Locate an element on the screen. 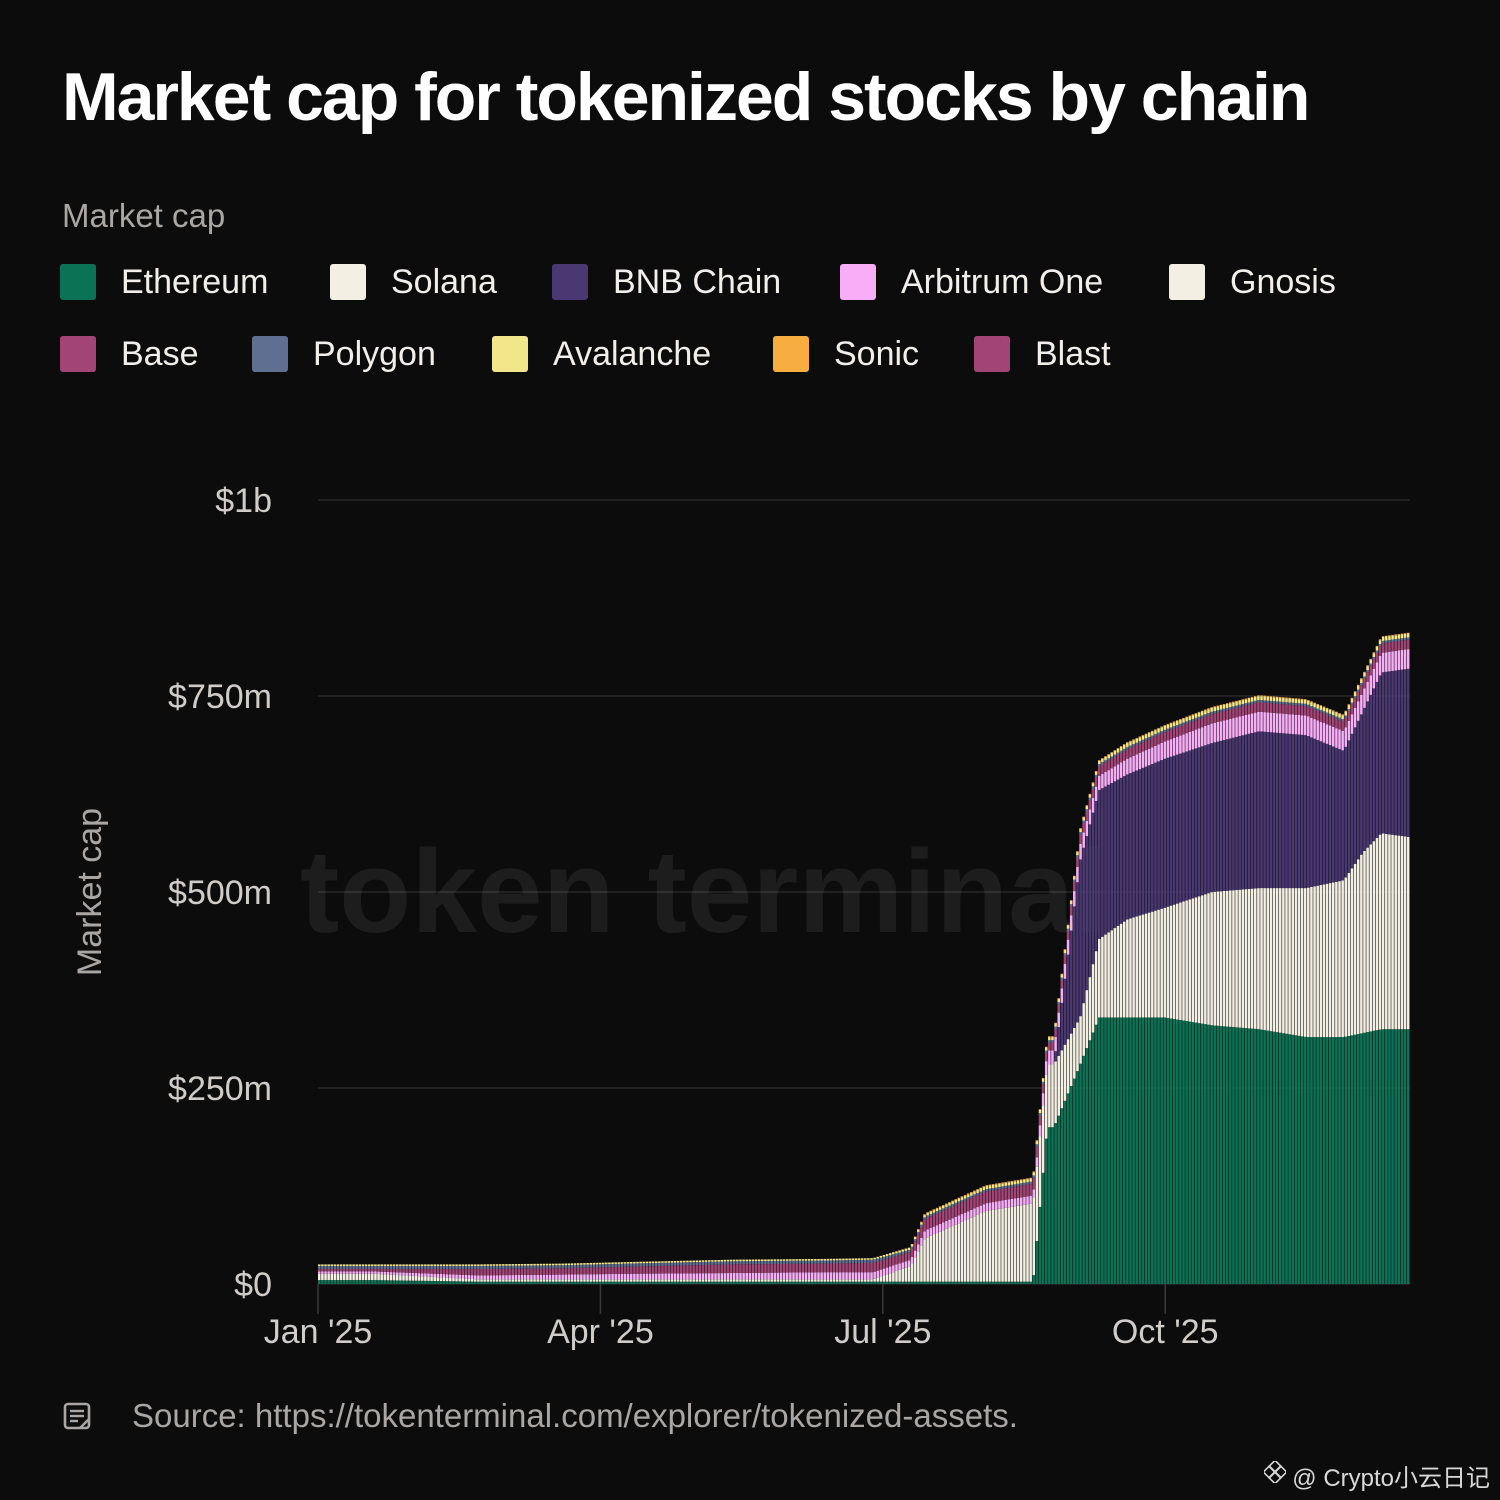 The image size is (1500, 1500). legend-item-polygon: Polygon is located at coordinates (344, 354).